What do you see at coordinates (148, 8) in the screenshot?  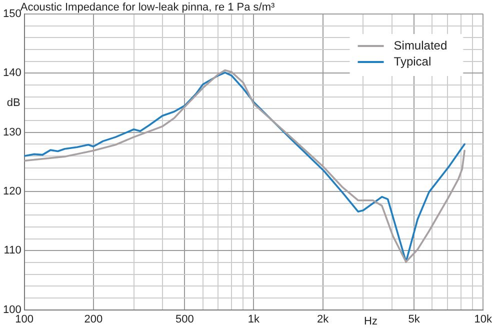 I see `chart-title: Acoustic Impedance for low-leak pinna, re 1 Pa s/m³` at bounding box center [148, 8].